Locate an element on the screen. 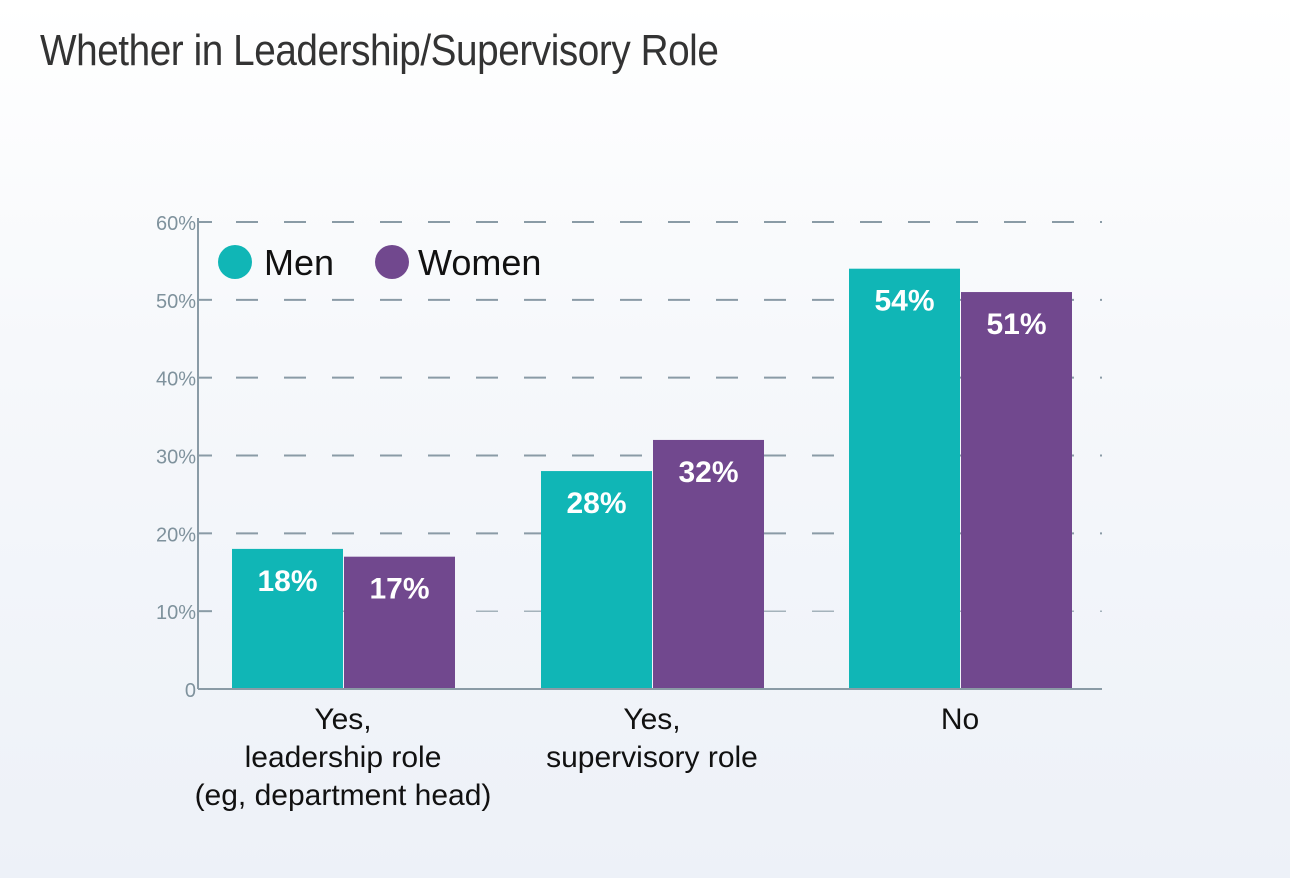 This screenshot has width=1290, height=878. y-tick-label: 20% is located at coordinates (176, 535).